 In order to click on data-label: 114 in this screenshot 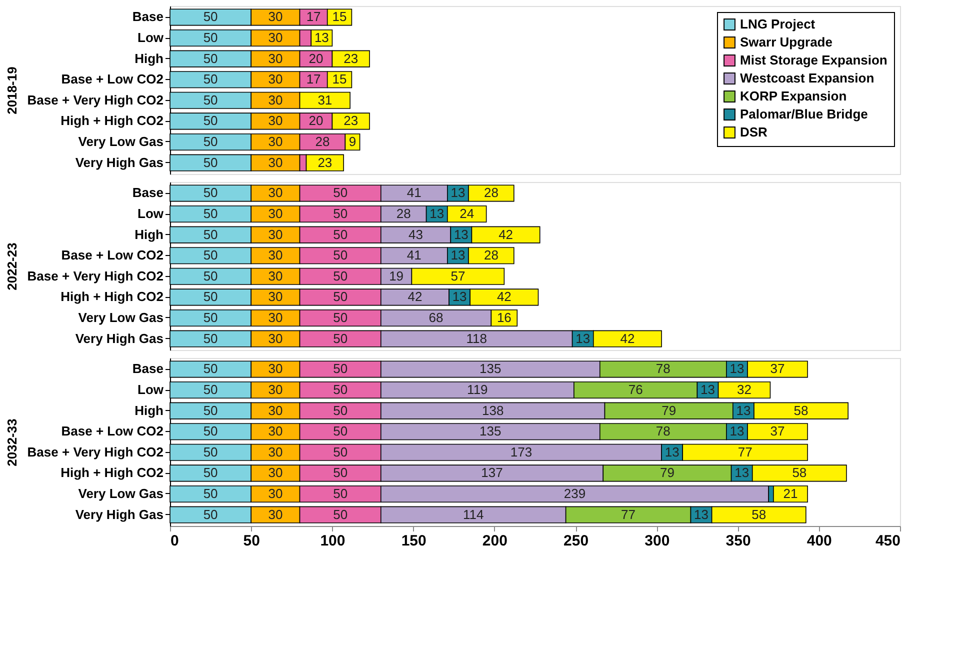, I will do `click(473, 514)`.